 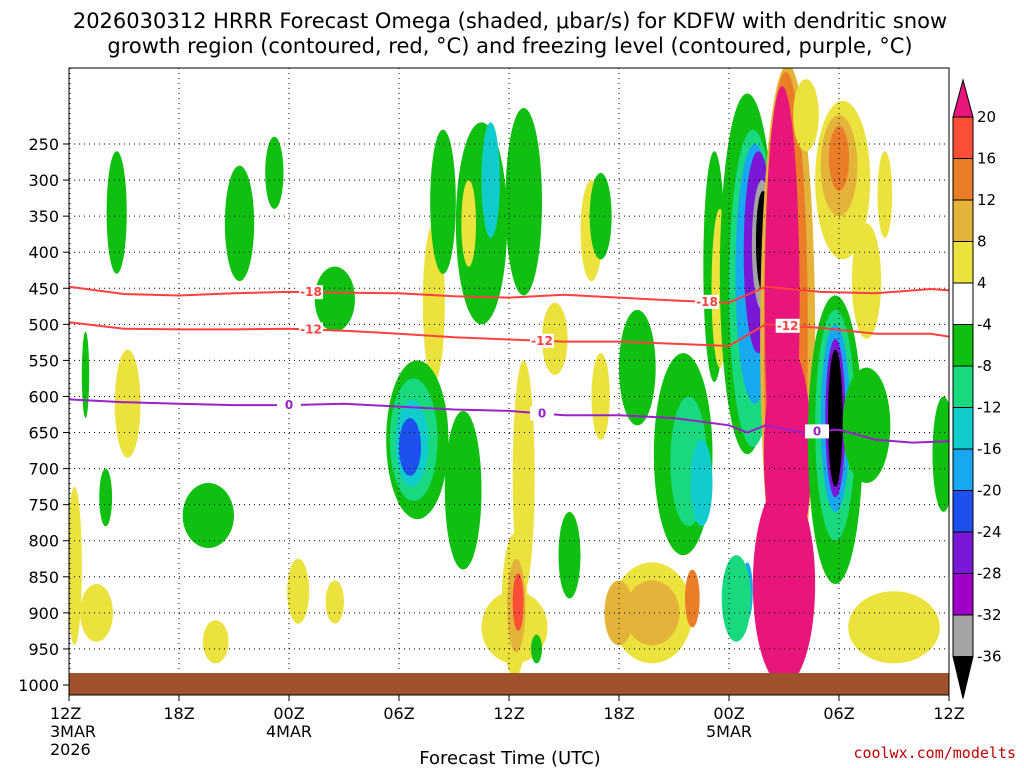 I want to click on colorbar-bottom-arrow, so click(x=963, y=677).